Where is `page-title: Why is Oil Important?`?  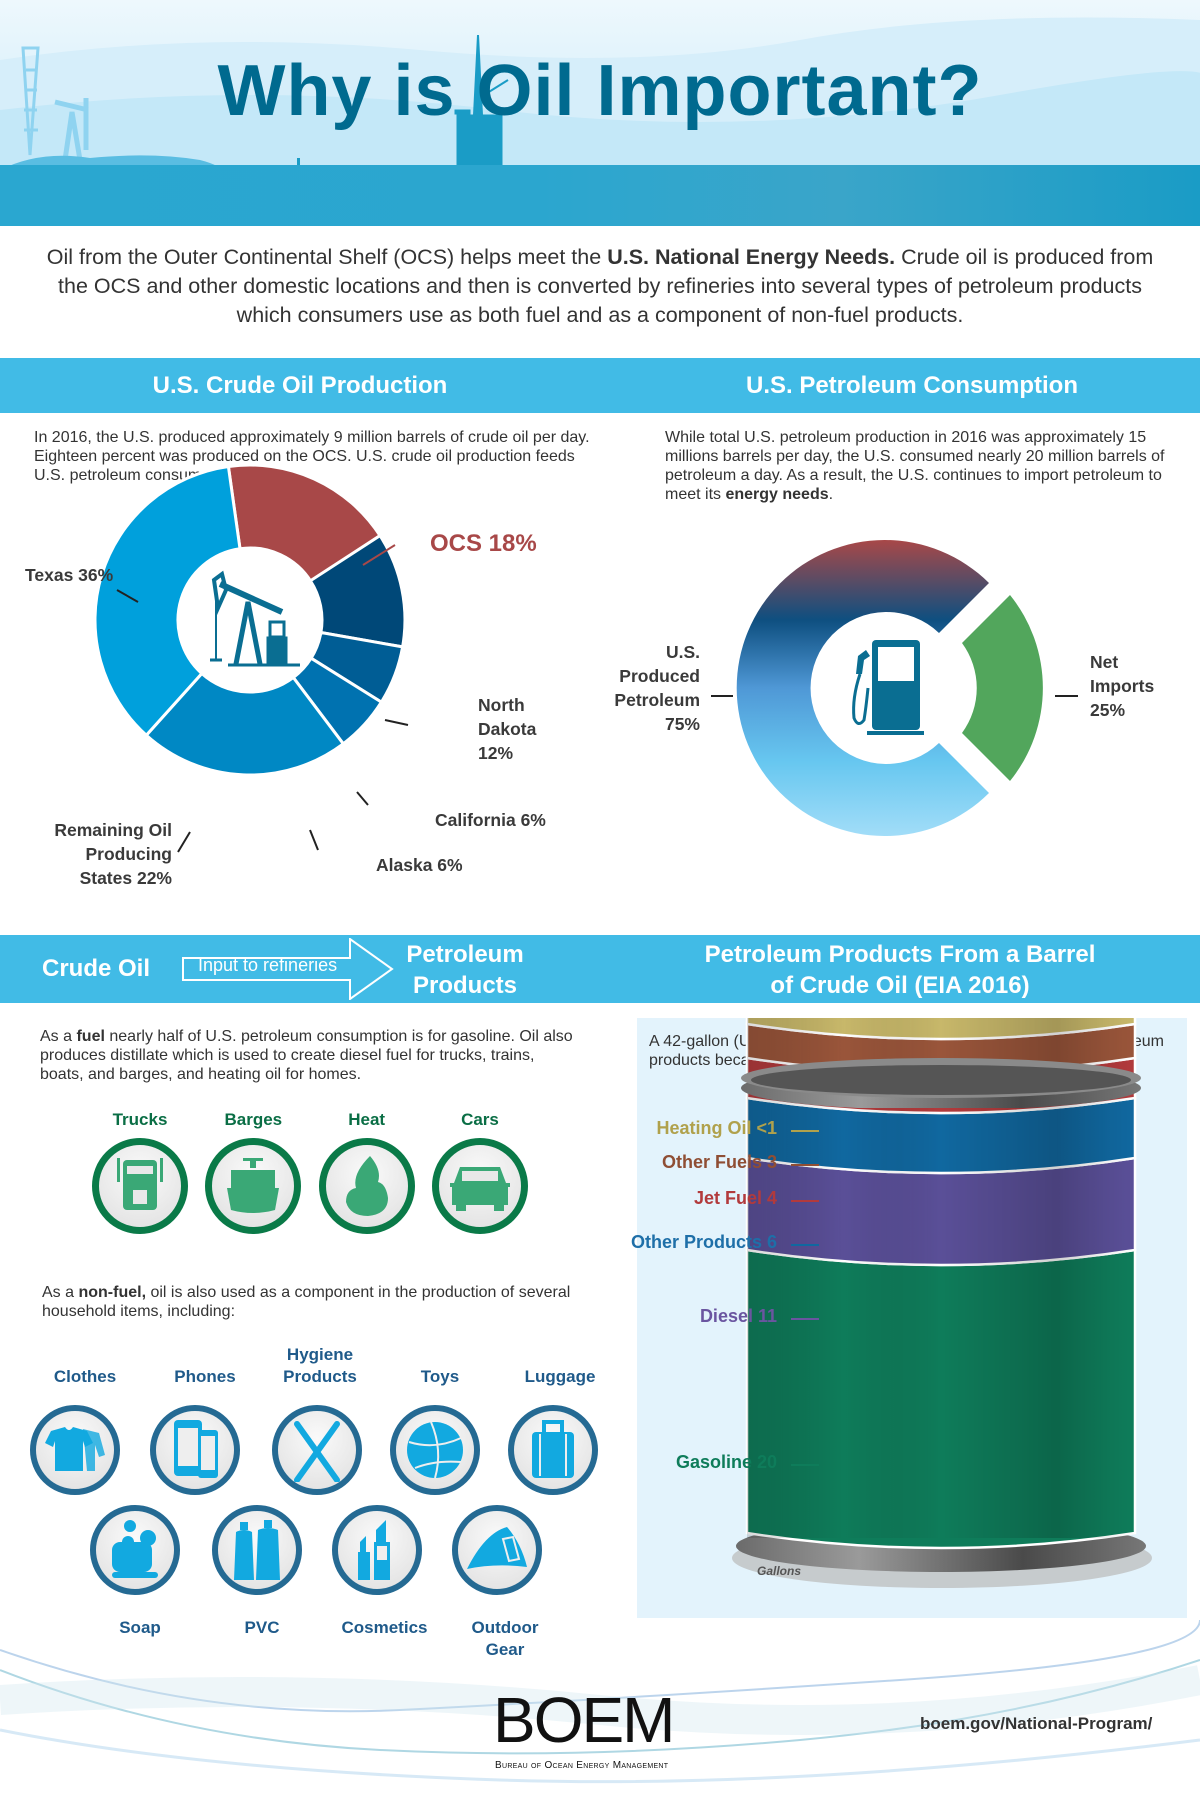
page-title: Why is Oil Important? is located at coordinates (600, 91).